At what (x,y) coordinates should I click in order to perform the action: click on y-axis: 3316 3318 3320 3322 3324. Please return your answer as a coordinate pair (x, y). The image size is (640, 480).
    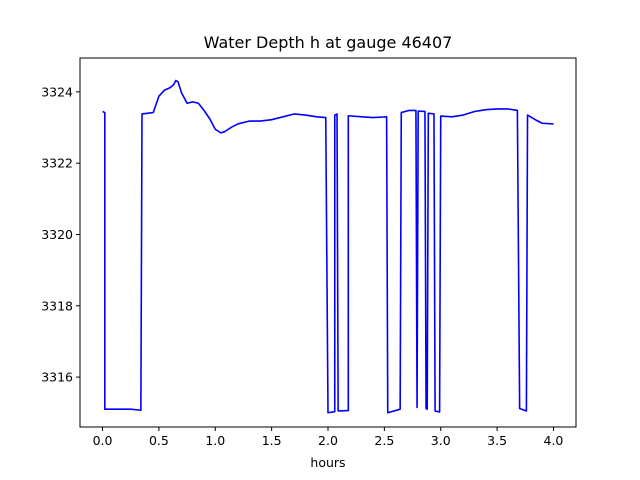
    Looking at the image, I should click on (60, 234).